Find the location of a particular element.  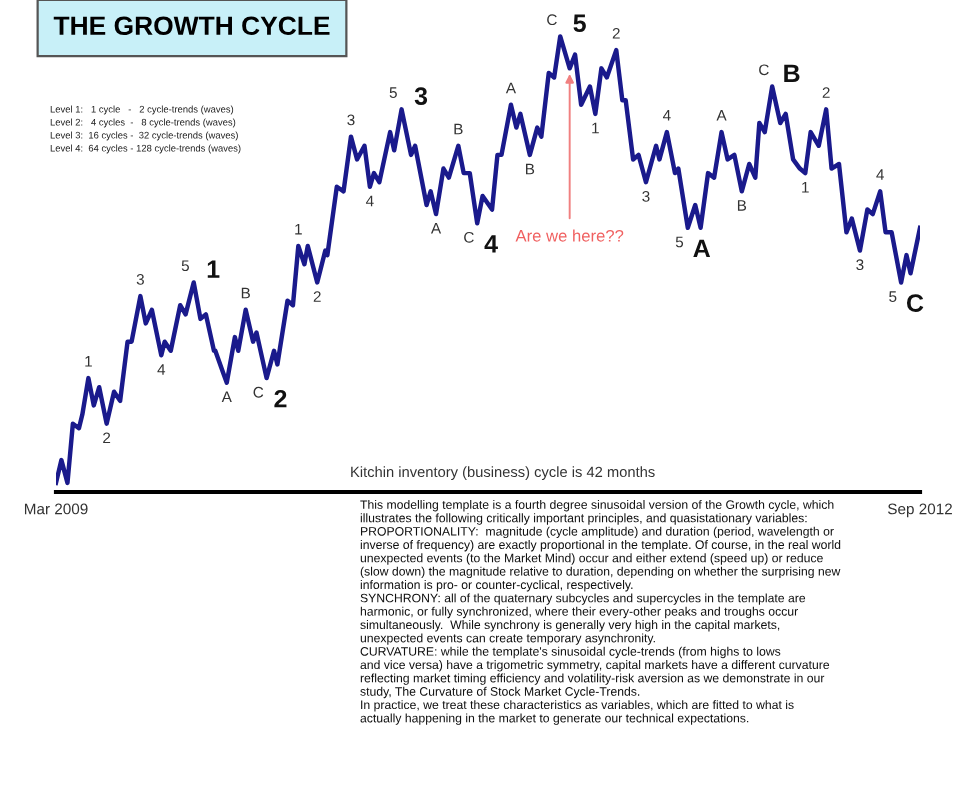

annotation: 5 is located at coordinates (579, 23).